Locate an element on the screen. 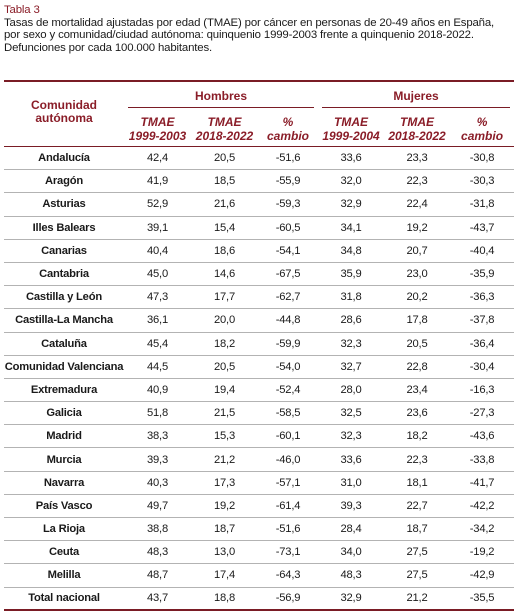 The width and height of the screenshot is (518, 611). table-row: La Rioja 38,8 18,7 -51,6 28,4 18,7 -34,2 is located at coordinates (259, 529).